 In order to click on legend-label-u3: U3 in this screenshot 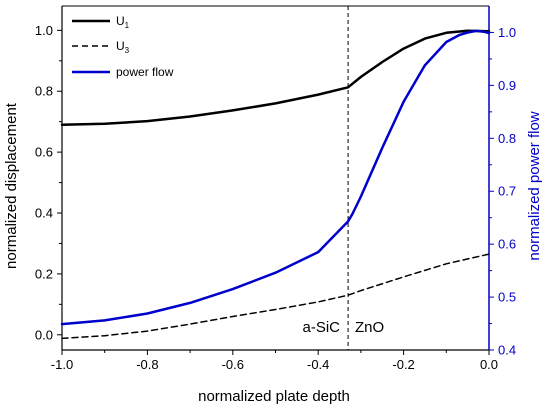, I will do `click(123, 47)`.